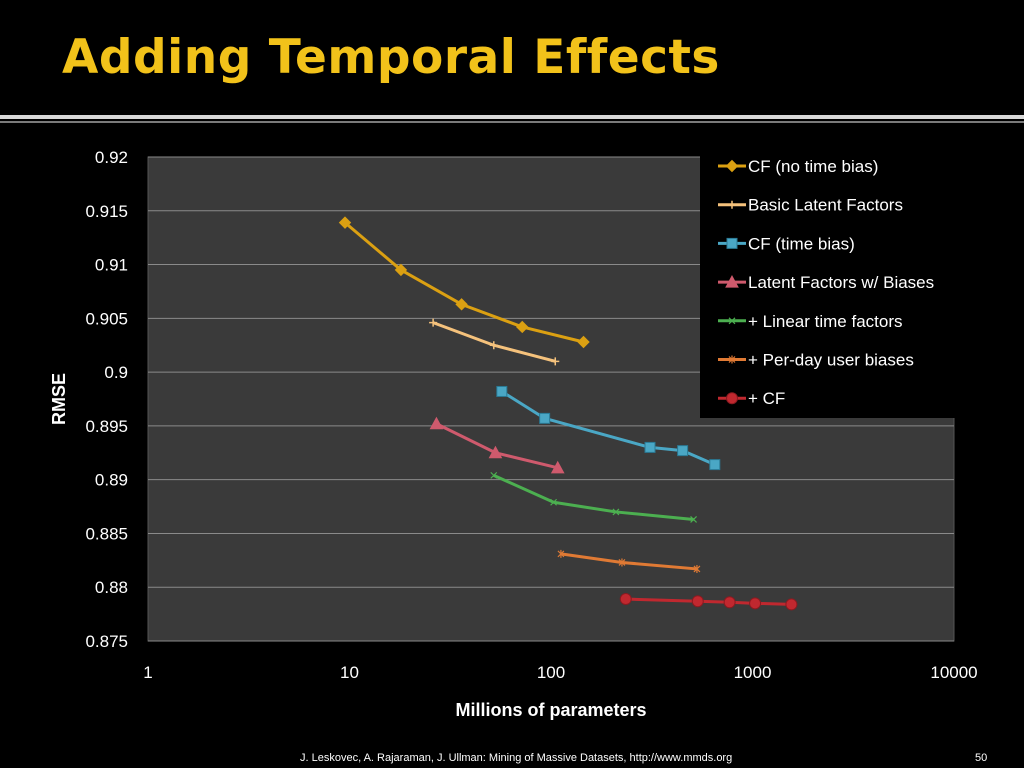 This screenshot has width=1024, height=768. Describe the element at coordinates (512, 117) in the screenshot. I see `title-divider` at that location.